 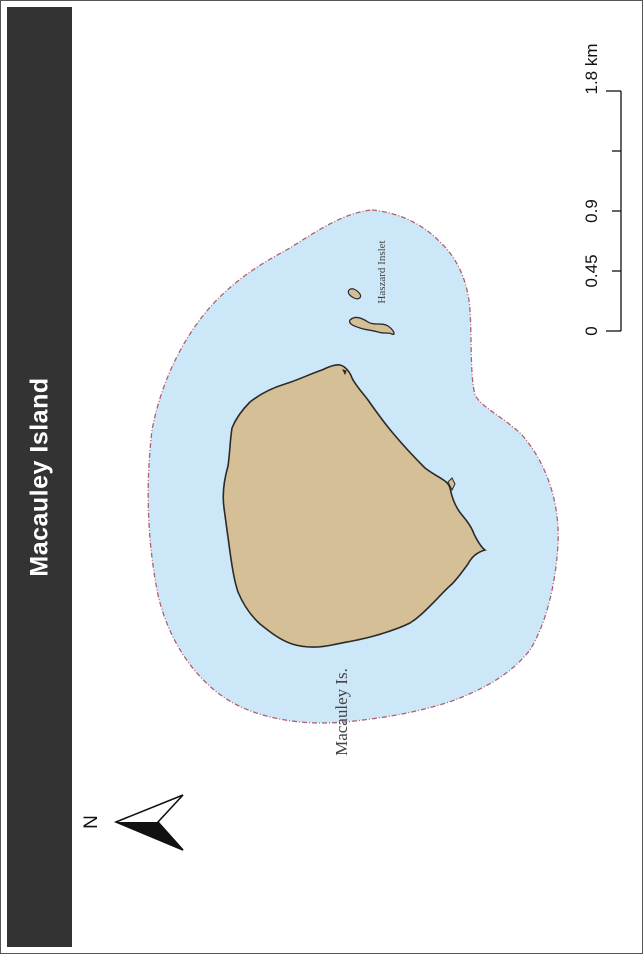 What do you see at coordinates (591, 330) in the screenshot?
I see `scale-tick-label: 0` at bounding box center [591, 330].